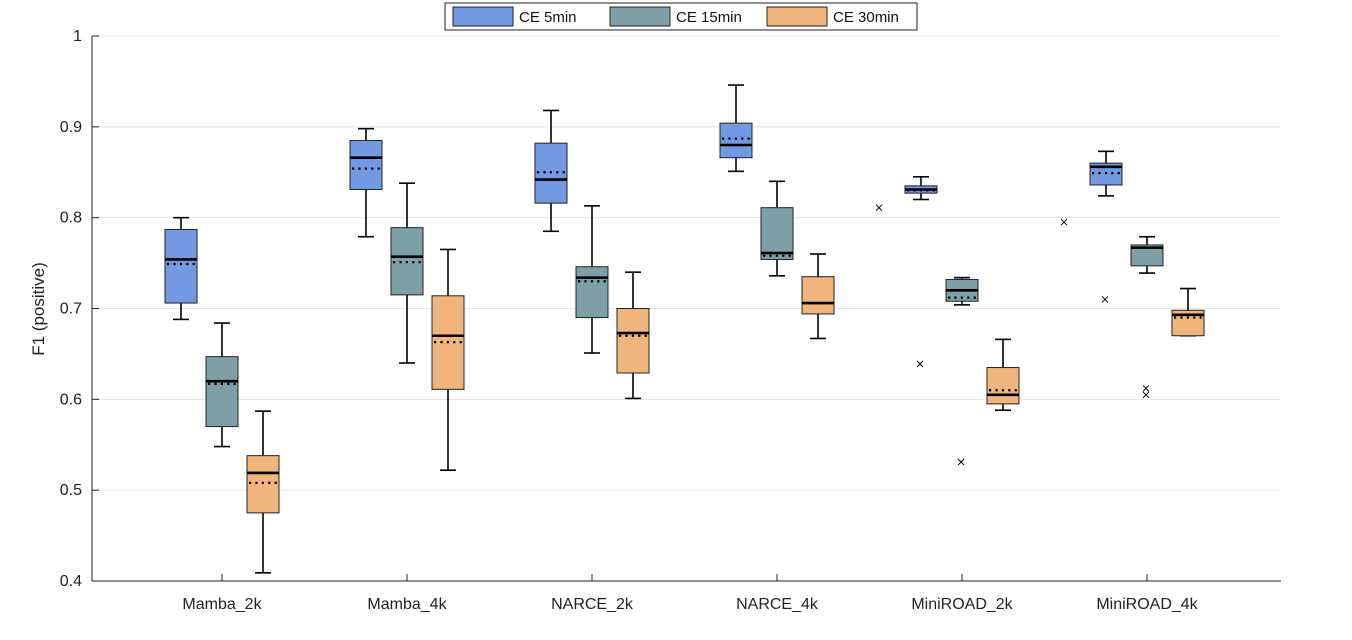 Image resolution: width=1352 pixels, height=640 pixels. I want to click on x-tick-label: MiniROAD_2k, so click(962, 604).